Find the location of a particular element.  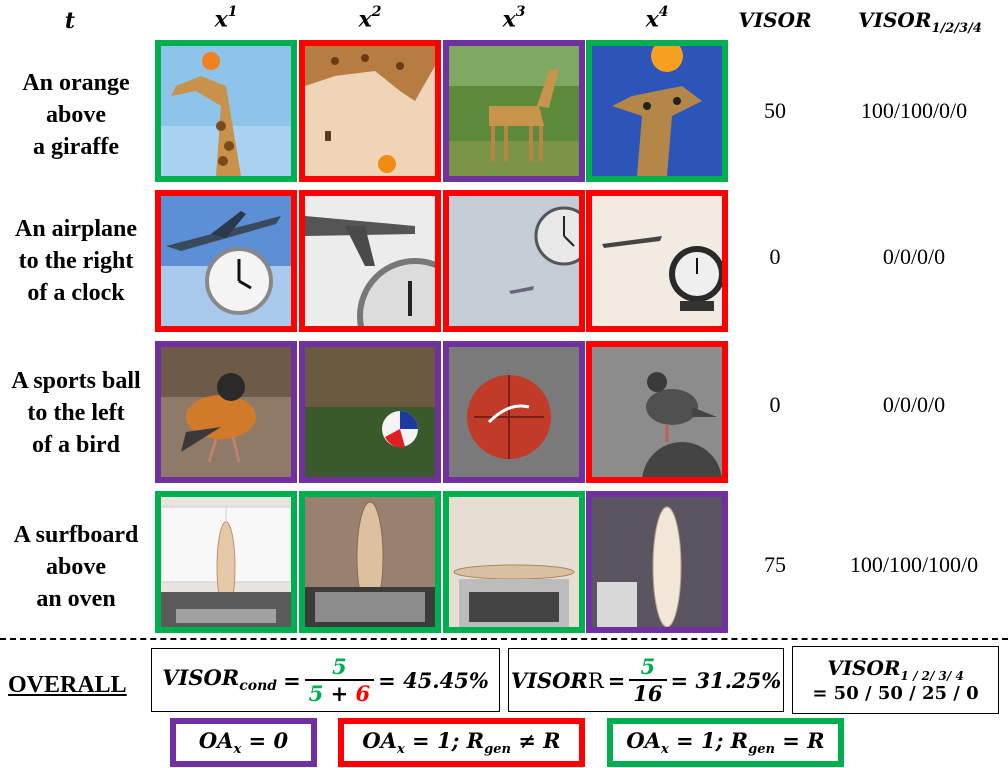

header-x3: x3 is located at coordinates (514, 18).